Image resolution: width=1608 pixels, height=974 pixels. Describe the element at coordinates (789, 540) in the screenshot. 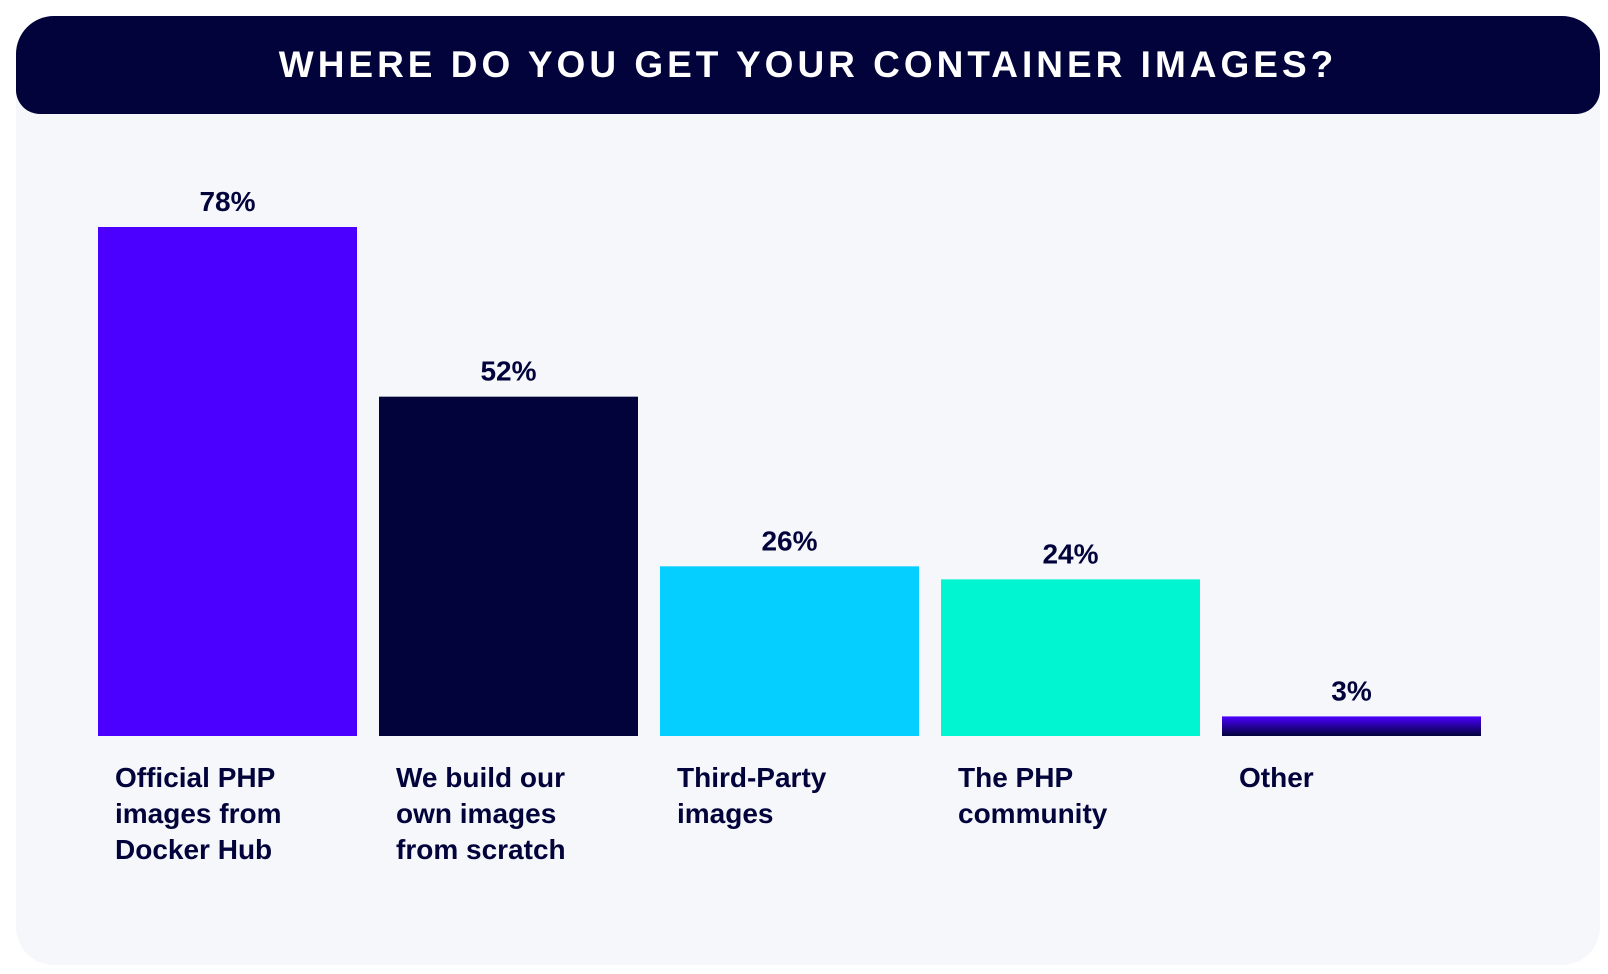

I see `value-label-2: 26%` at that location.